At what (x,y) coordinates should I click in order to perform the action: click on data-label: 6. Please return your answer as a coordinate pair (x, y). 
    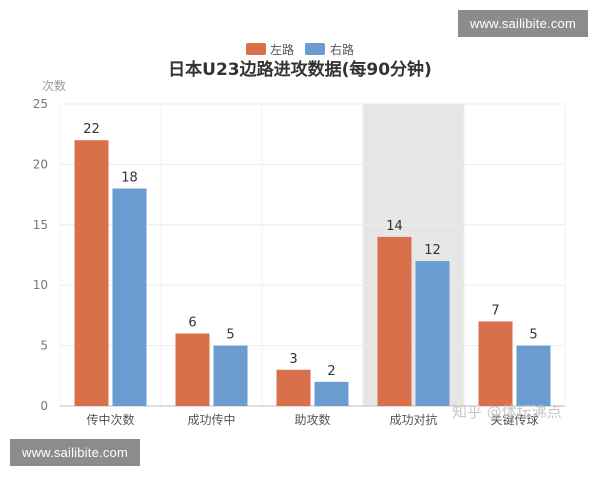
    Looking at the image, I should click on (192, 323).